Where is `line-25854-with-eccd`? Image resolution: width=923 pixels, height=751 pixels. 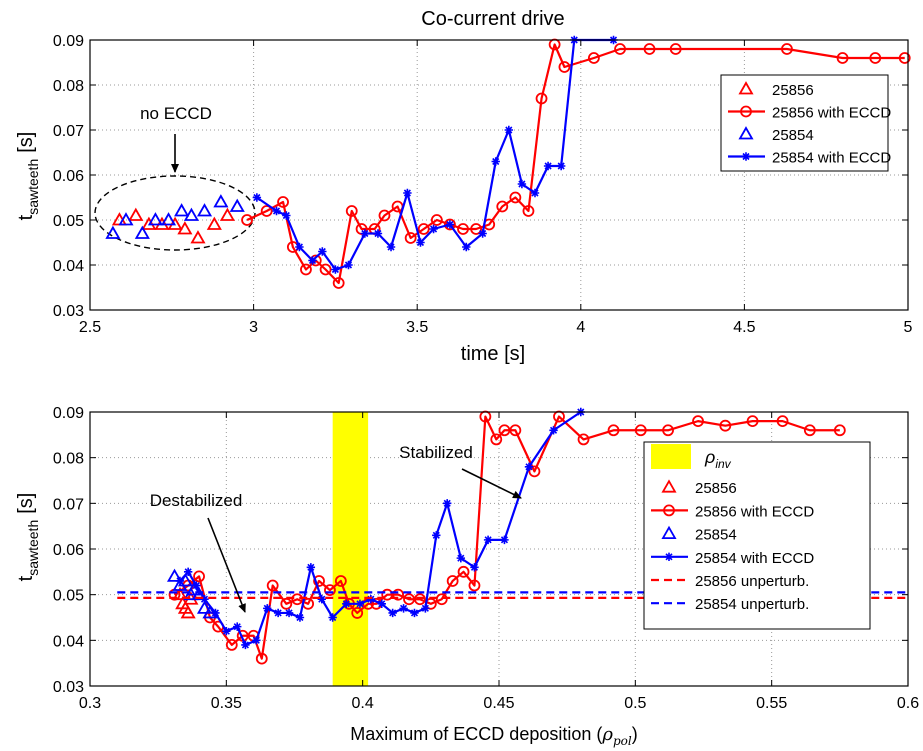 line-25854-with-eccd is located at coordinates (380, 529).